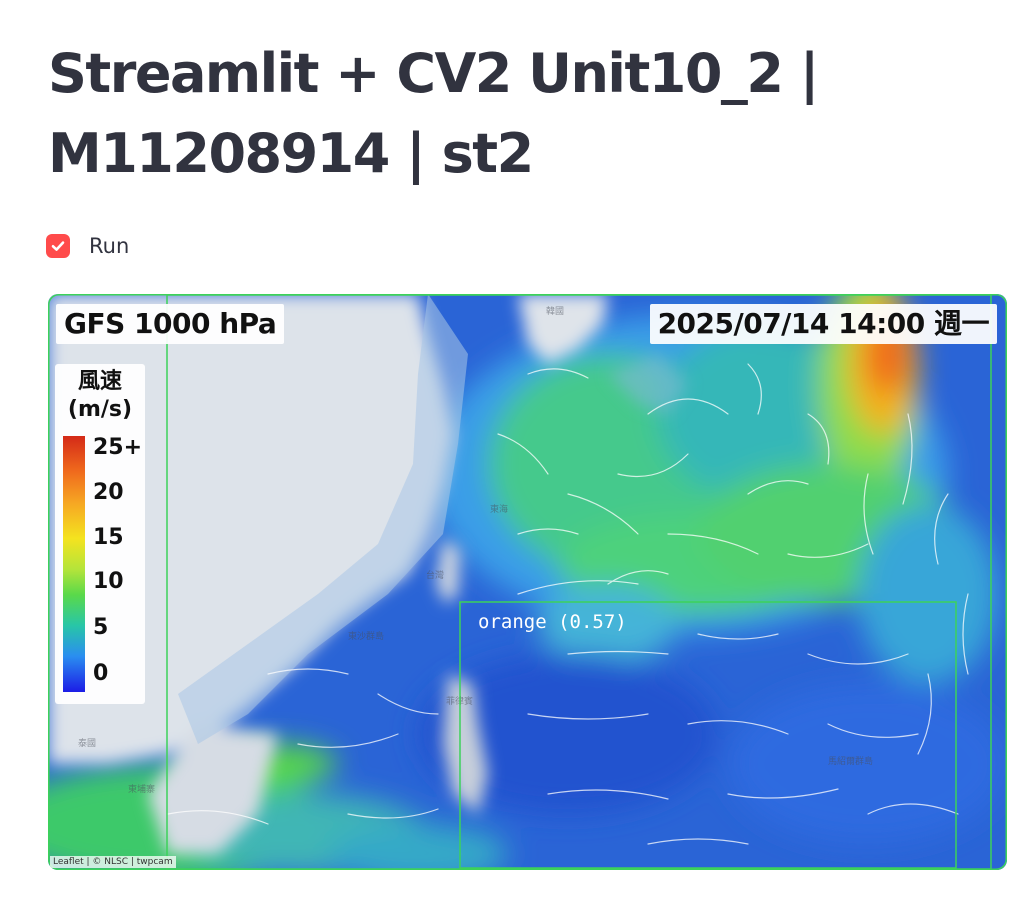  I want to click on legend-tick: 0, so click(101, 673).